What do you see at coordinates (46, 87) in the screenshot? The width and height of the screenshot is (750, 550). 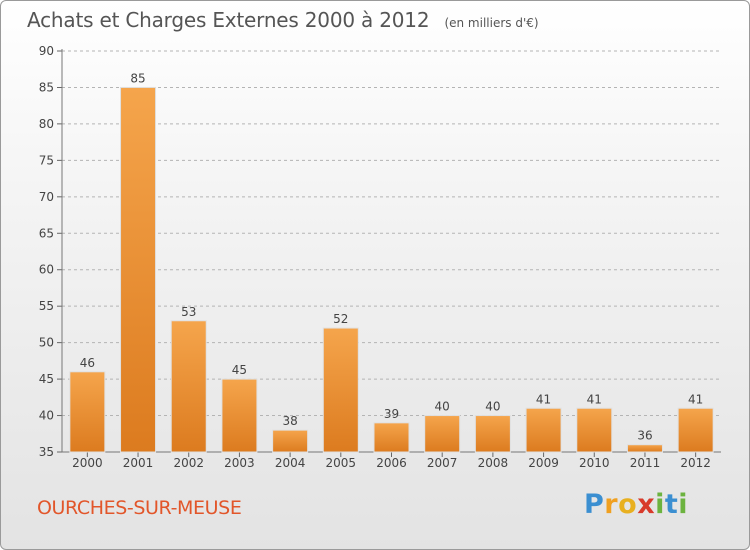 I see `y-tick-label: 85` at bounding box center [46, 87].